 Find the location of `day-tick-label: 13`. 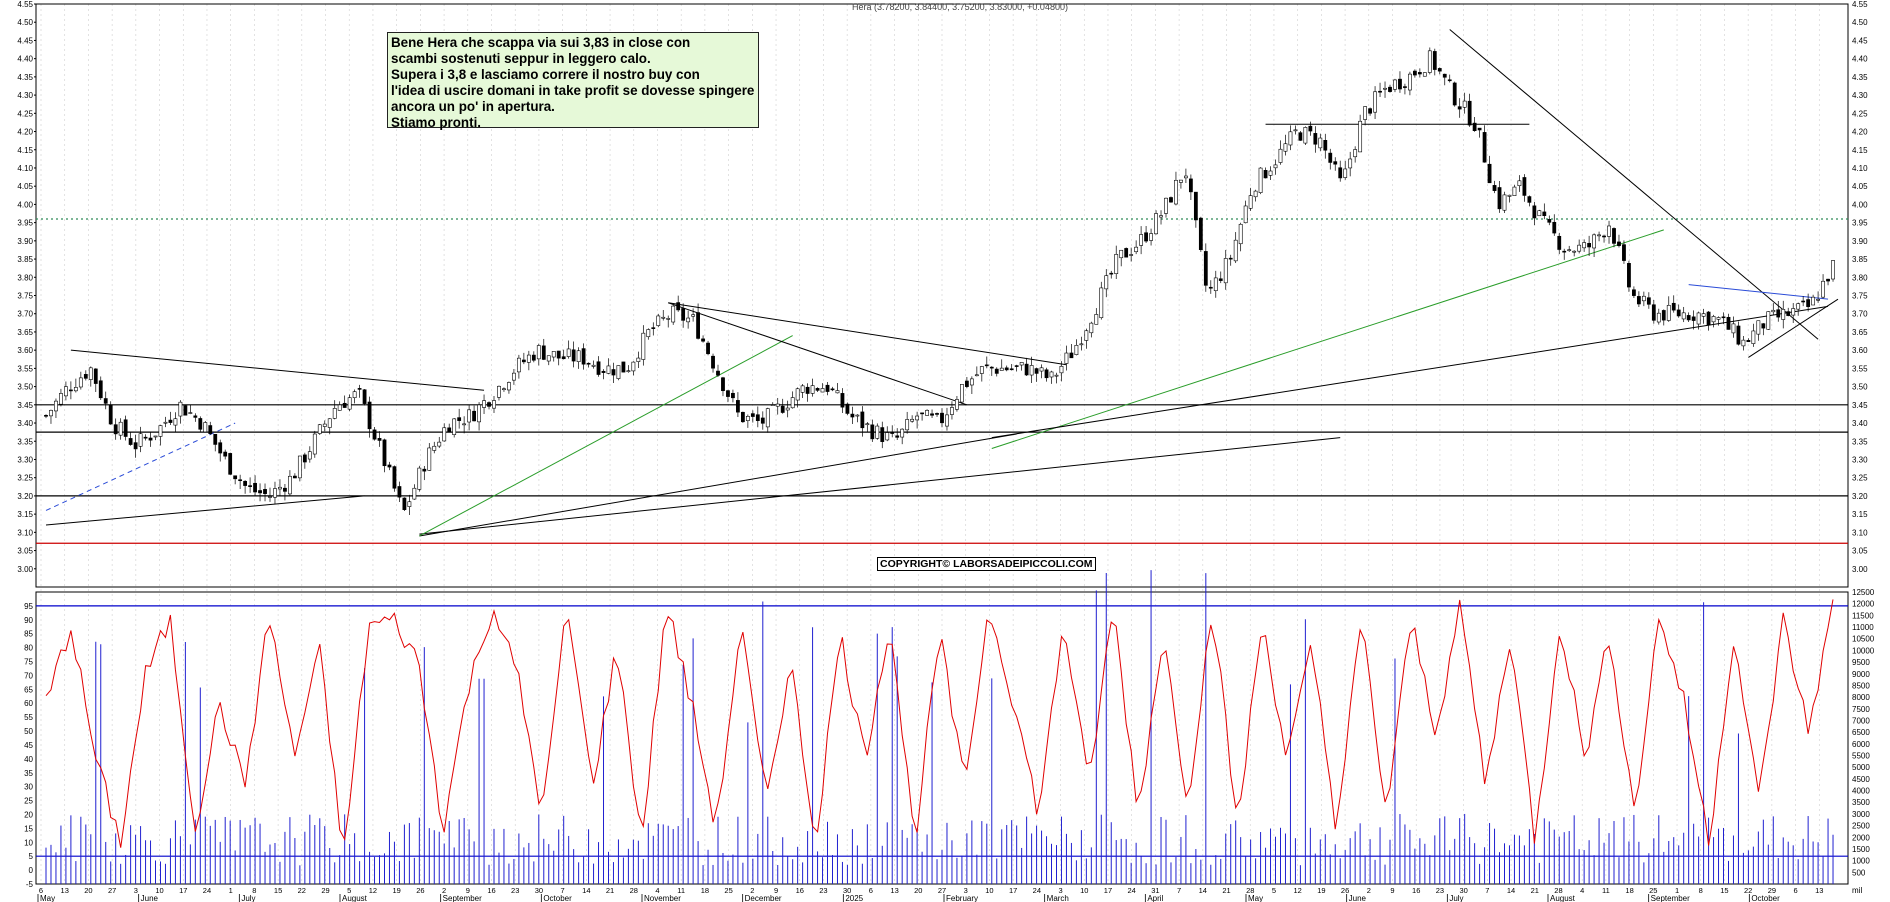

day-tick-label: 13 is located at coordinates (894, 890).